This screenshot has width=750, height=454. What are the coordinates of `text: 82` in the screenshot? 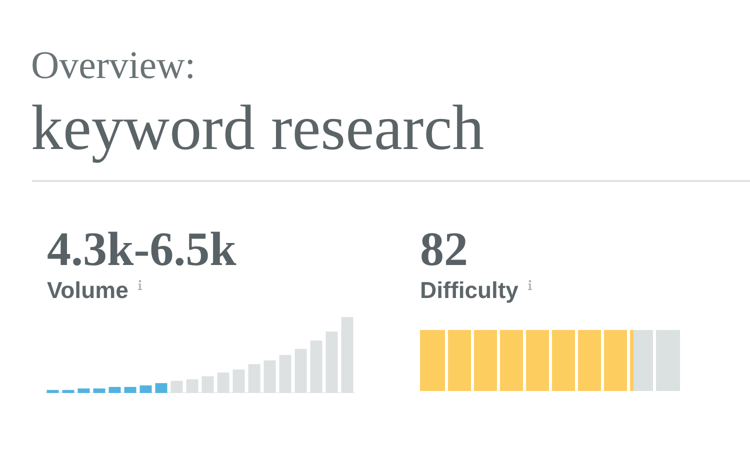 It's located at (444, 249).